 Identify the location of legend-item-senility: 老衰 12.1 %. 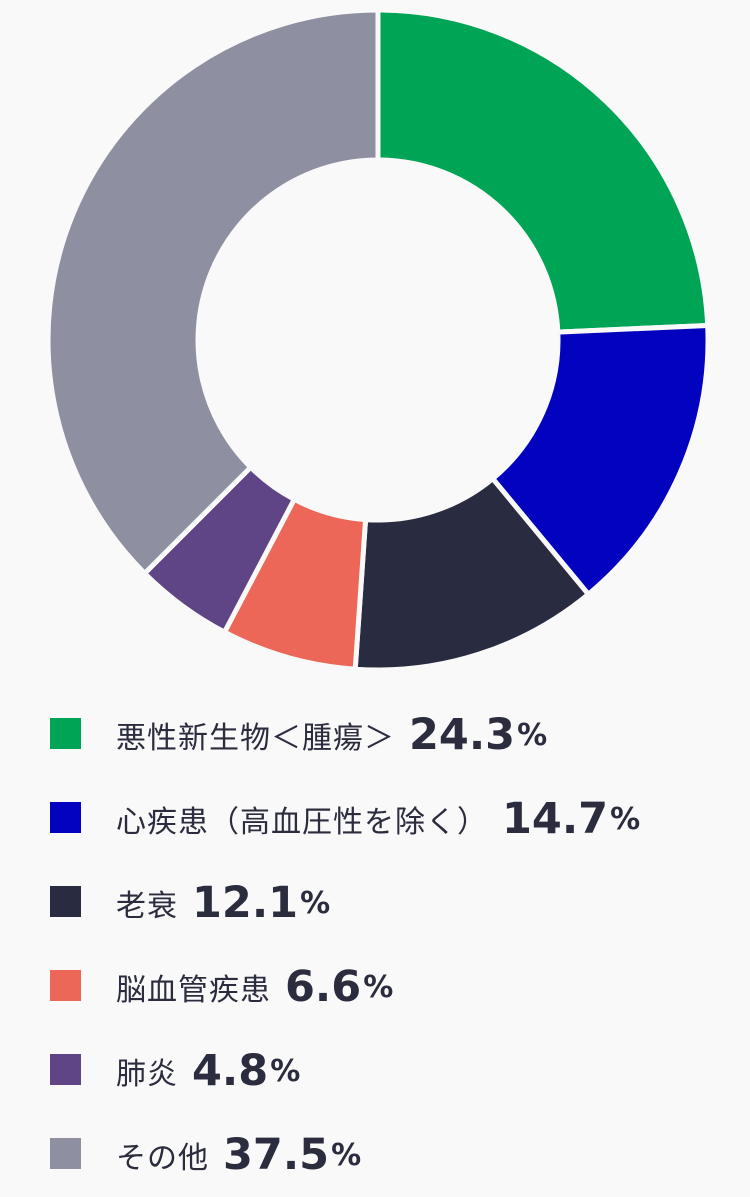
(375, 903).